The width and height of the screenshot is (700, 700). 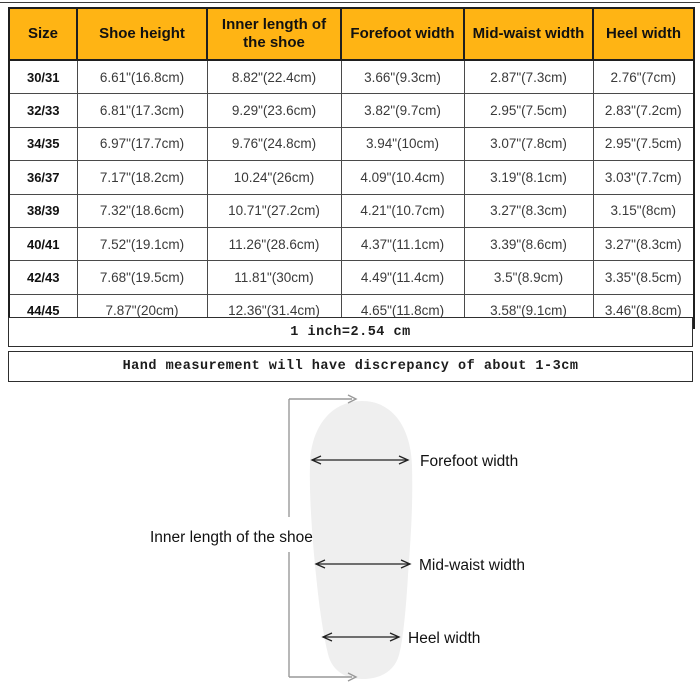 I want to click on forefoot-width-label: Forefoot width, so click(x=469, y=461).